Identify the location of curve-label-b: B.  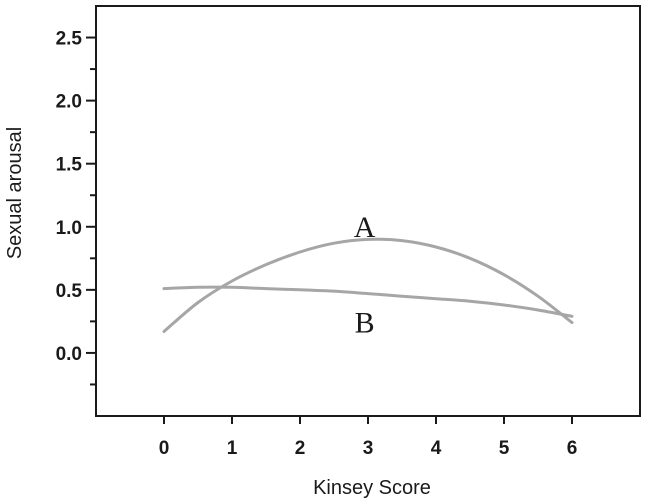
(365, 323).